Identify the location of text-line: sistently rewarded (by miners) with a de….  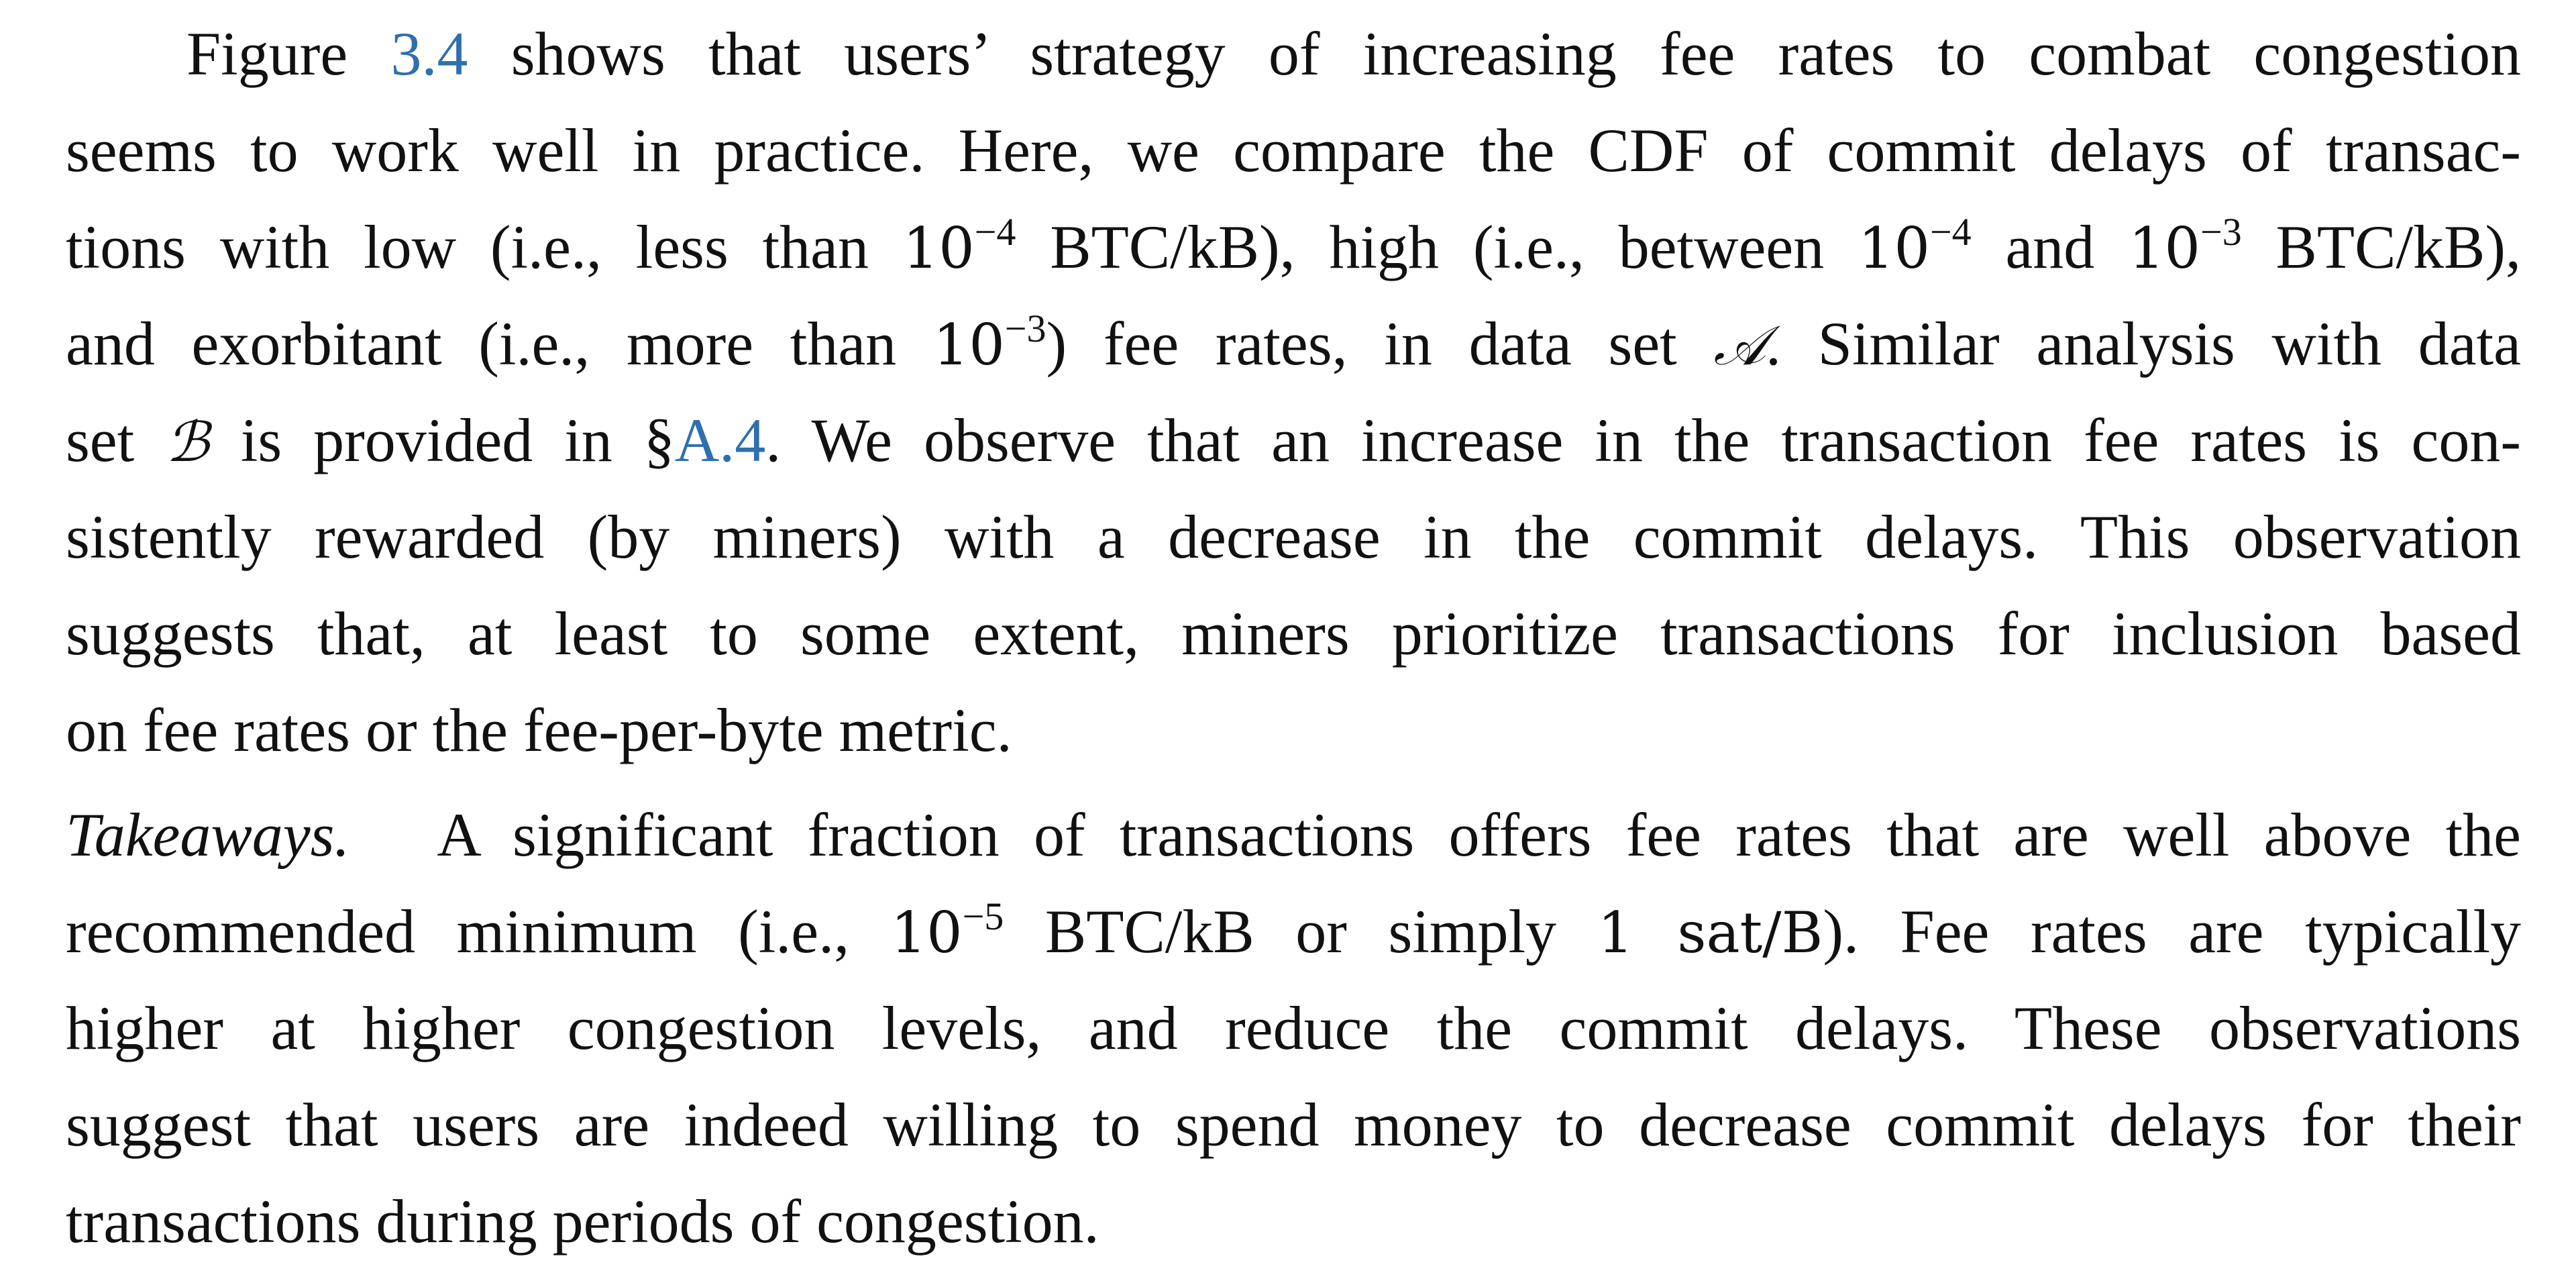
(1293, 537).